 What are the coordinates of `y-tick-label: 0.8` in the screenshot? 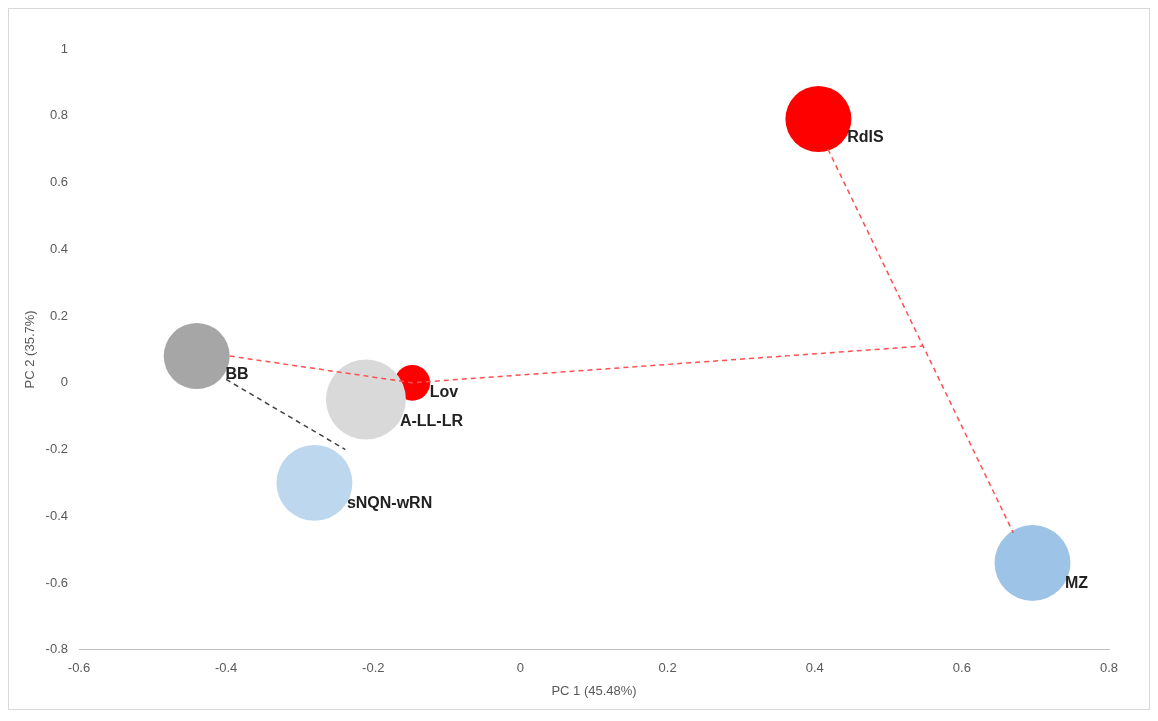 It's located at (58, 115).